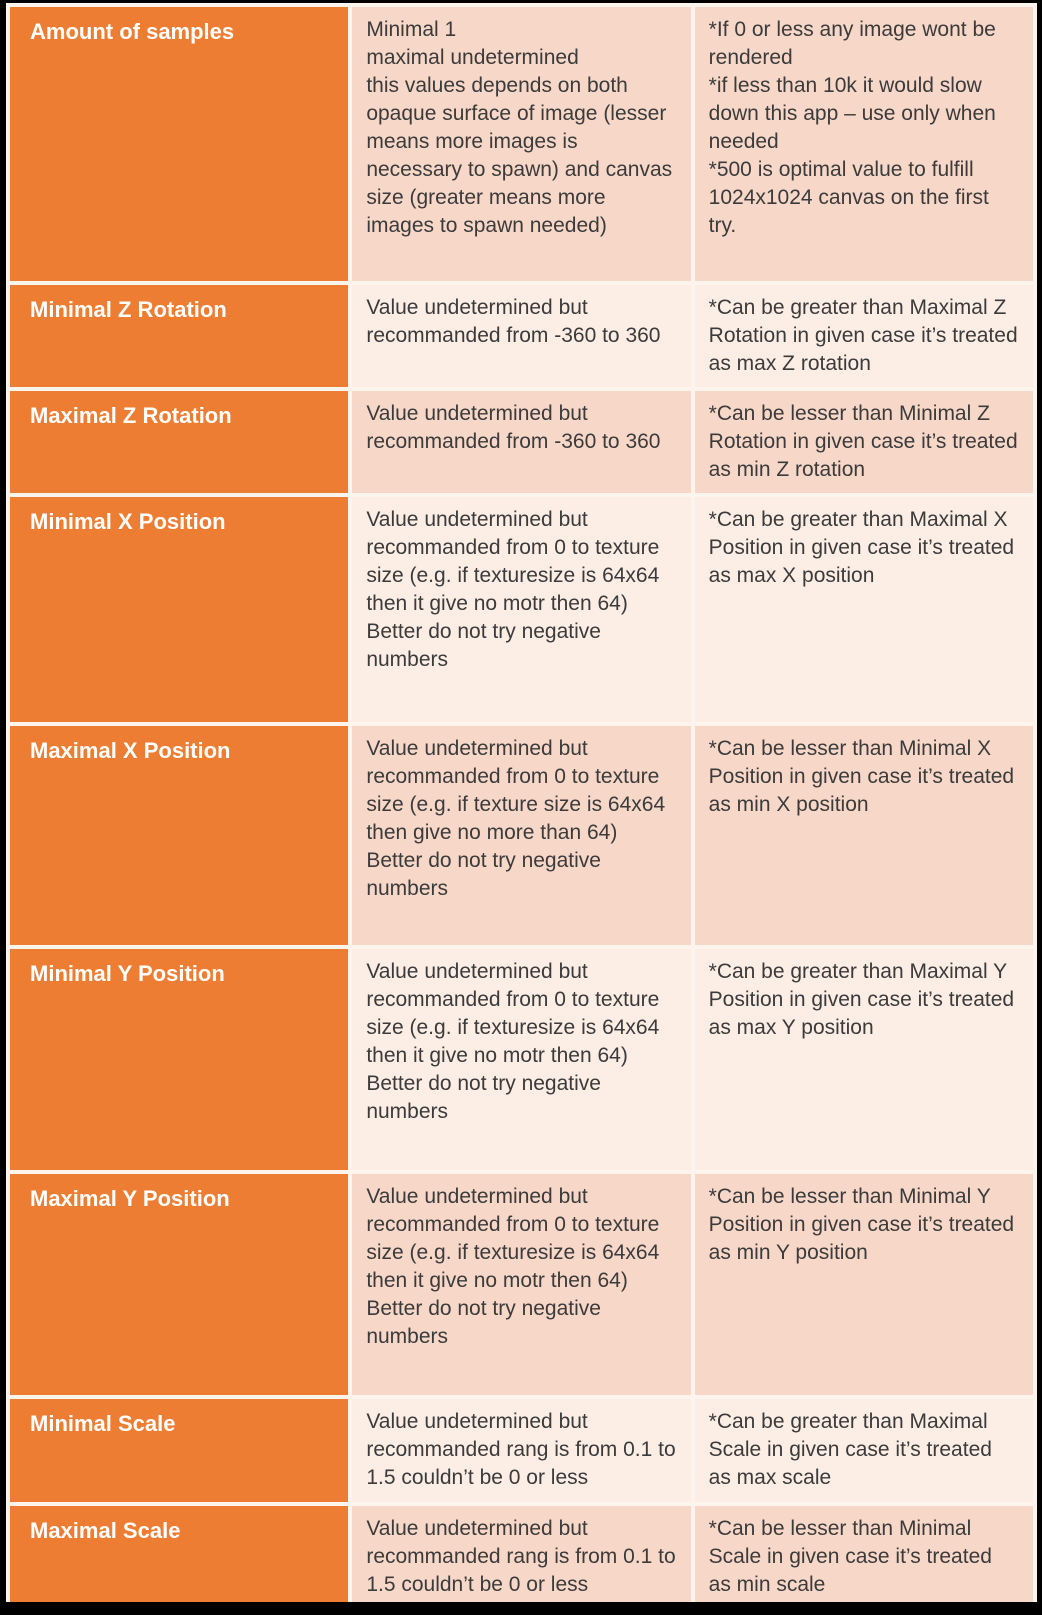 The height and width of the screenshot is (1615, 1042). What do you see at coordinates (179, 336) in the screenshot?
I see `param-cell-minimal-z-rotation: Minimal Z Rotation` at bounding box center [179, 336].